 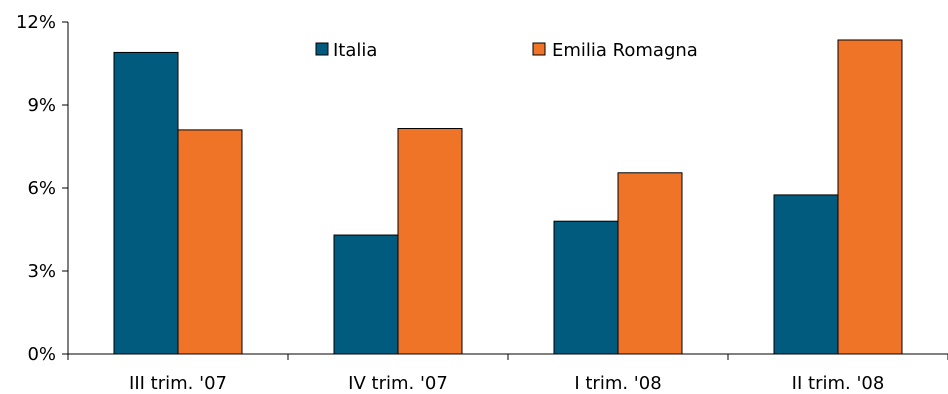 What do you see at coordinates (625, 50) in the screenshot?
I see `legend-label-emilia-romagna: Emilia Romagna` at bounding box center [625, 50].